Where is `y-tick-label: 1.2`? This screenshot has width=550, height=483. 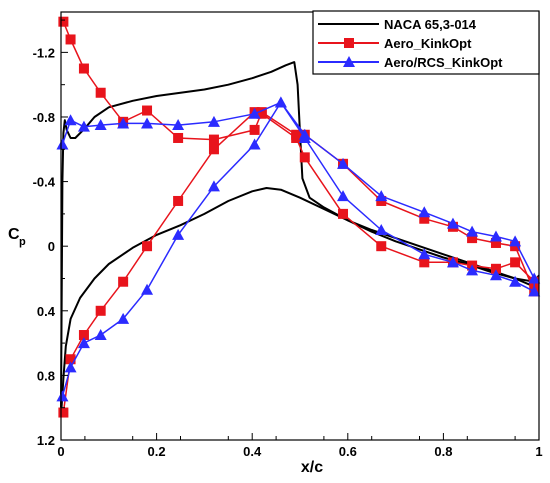 y-tick-label: 1.2 is located at coordinates (46, 440).